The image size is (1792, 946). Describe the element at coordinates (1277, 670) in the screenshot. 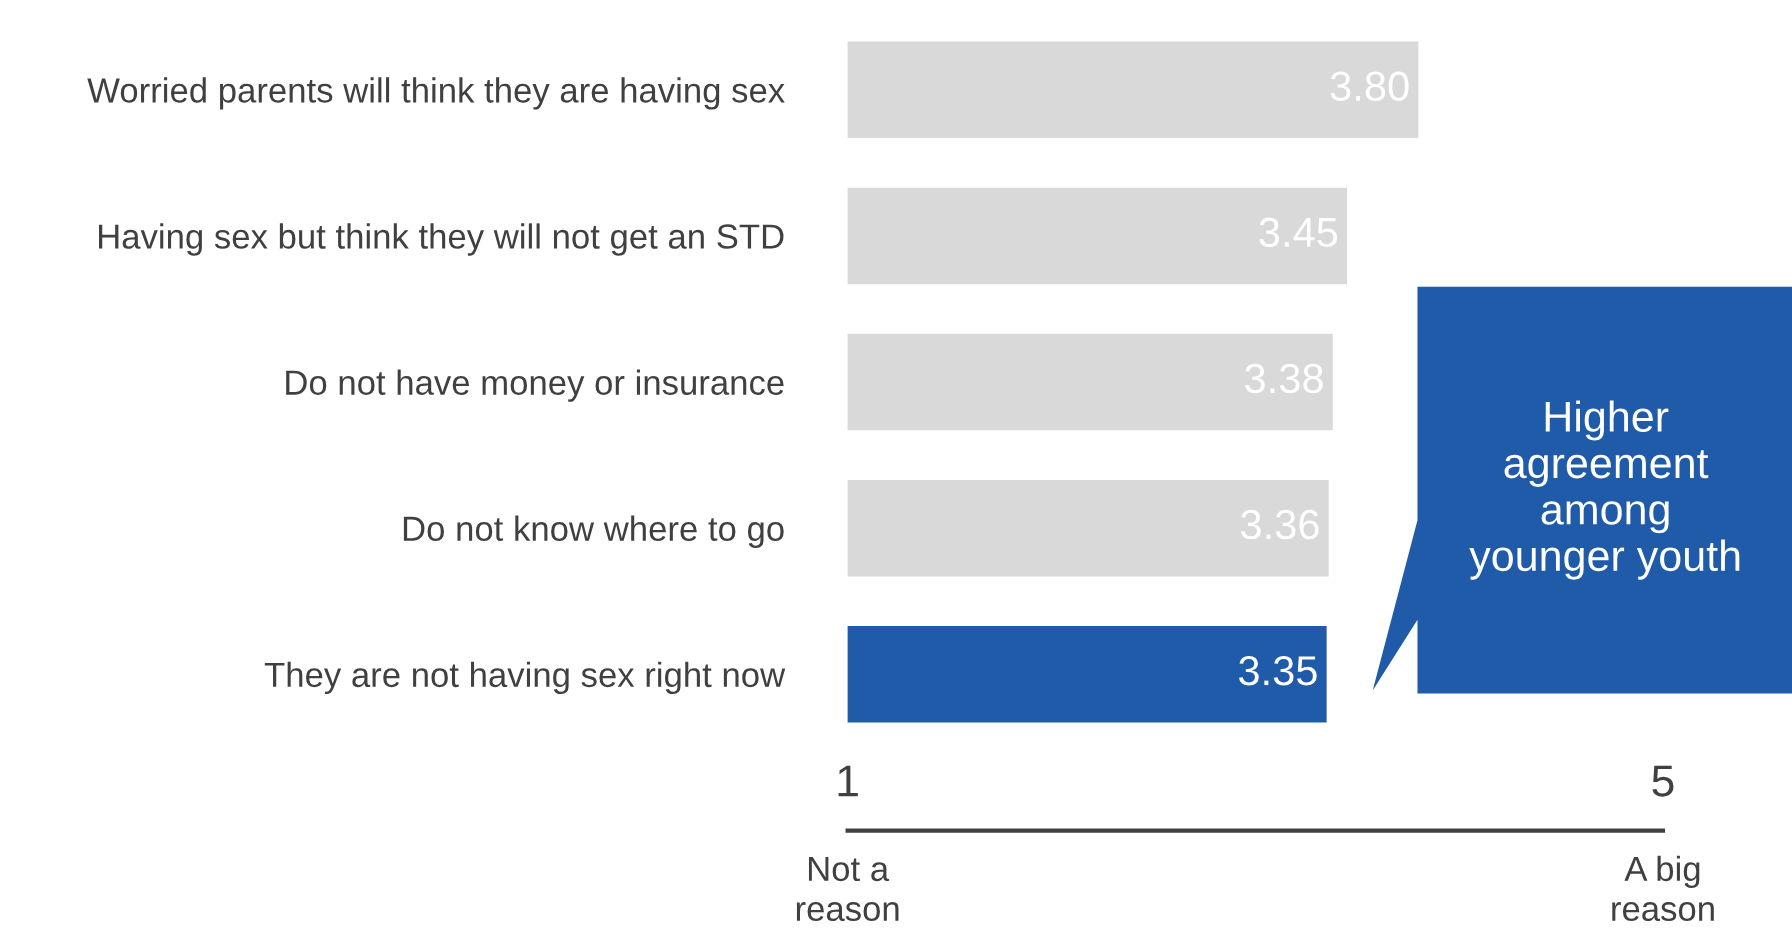

I see `data-label: 3.35` at that location.